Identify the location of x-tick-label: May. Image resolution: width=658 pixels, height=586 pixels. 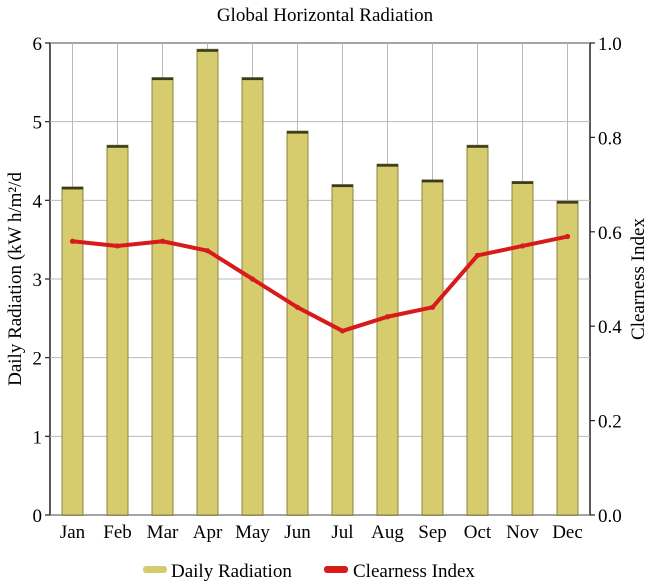
(252, 532).